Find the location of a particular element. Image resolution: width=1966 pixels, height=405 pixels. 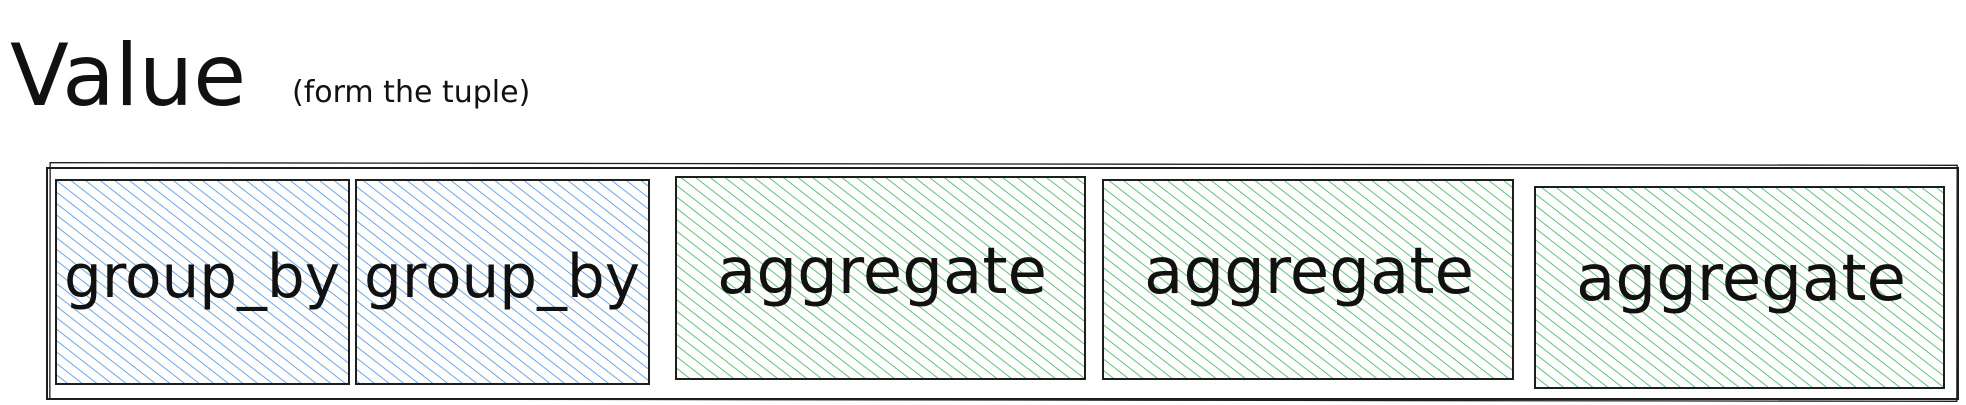

tuple-cell-aggregate-3: aggregate is located at coordinates (1739, 287).